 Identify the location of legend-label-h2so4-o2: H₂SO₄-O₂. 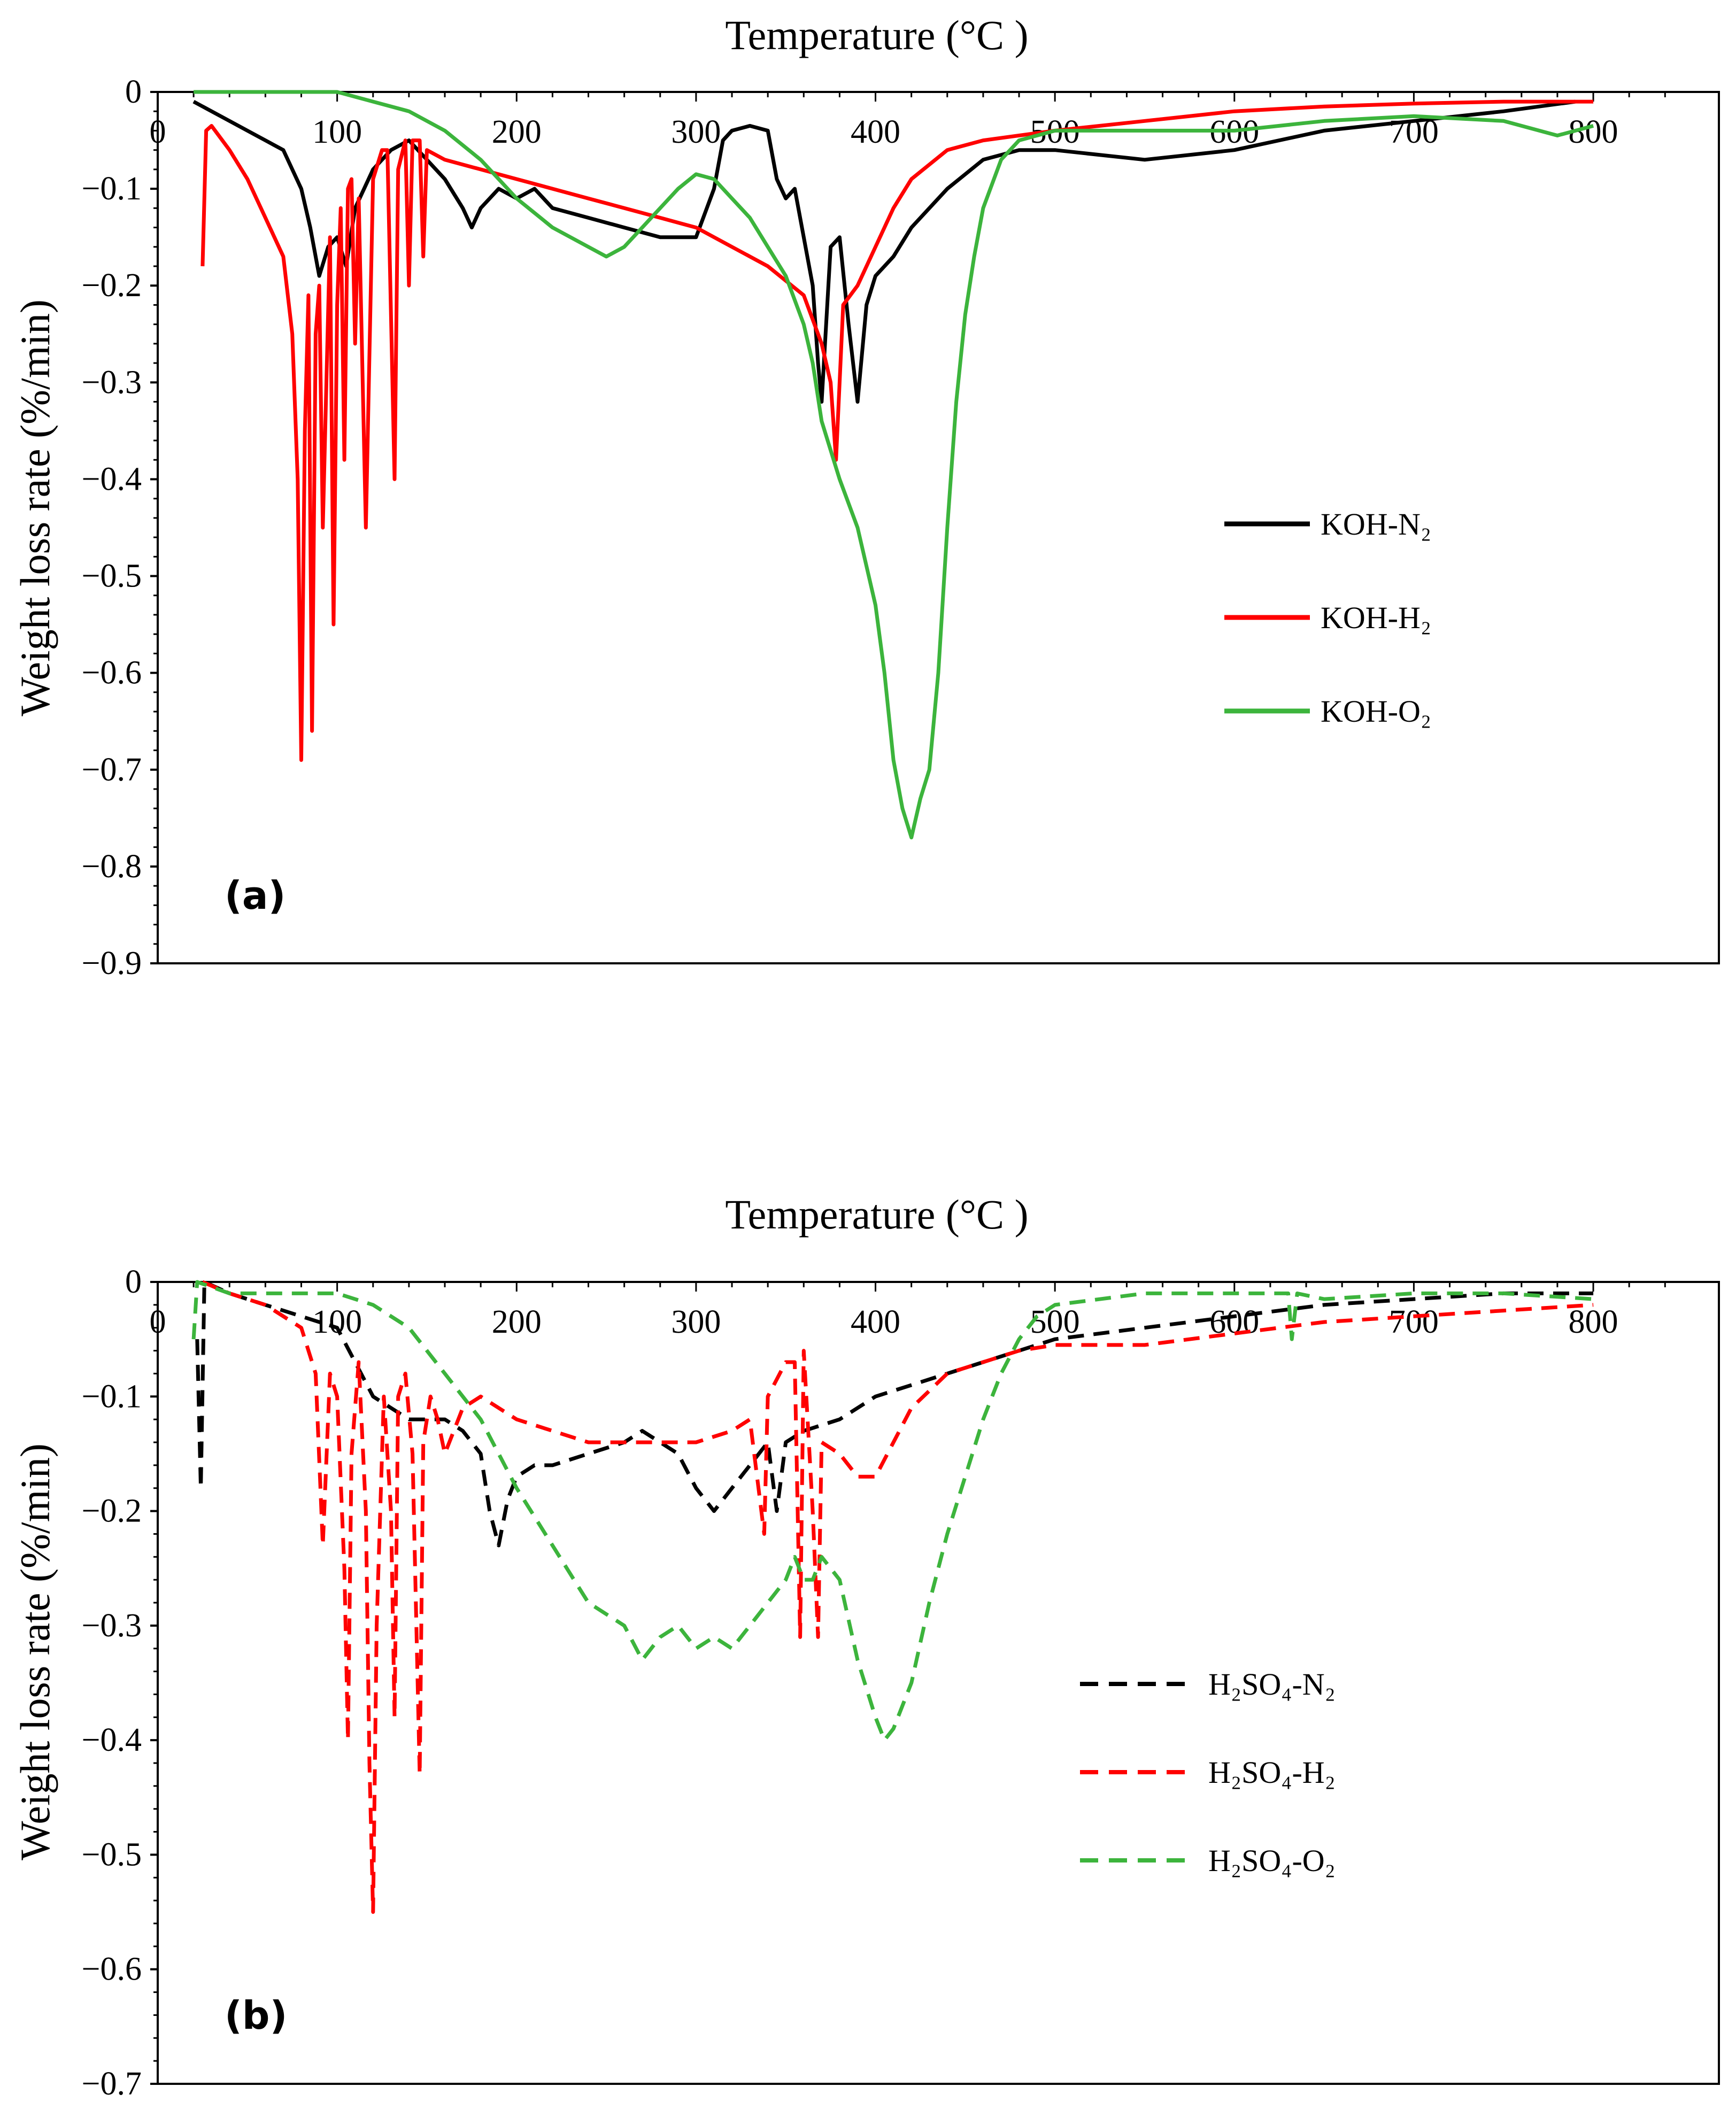
(1272, 1860).